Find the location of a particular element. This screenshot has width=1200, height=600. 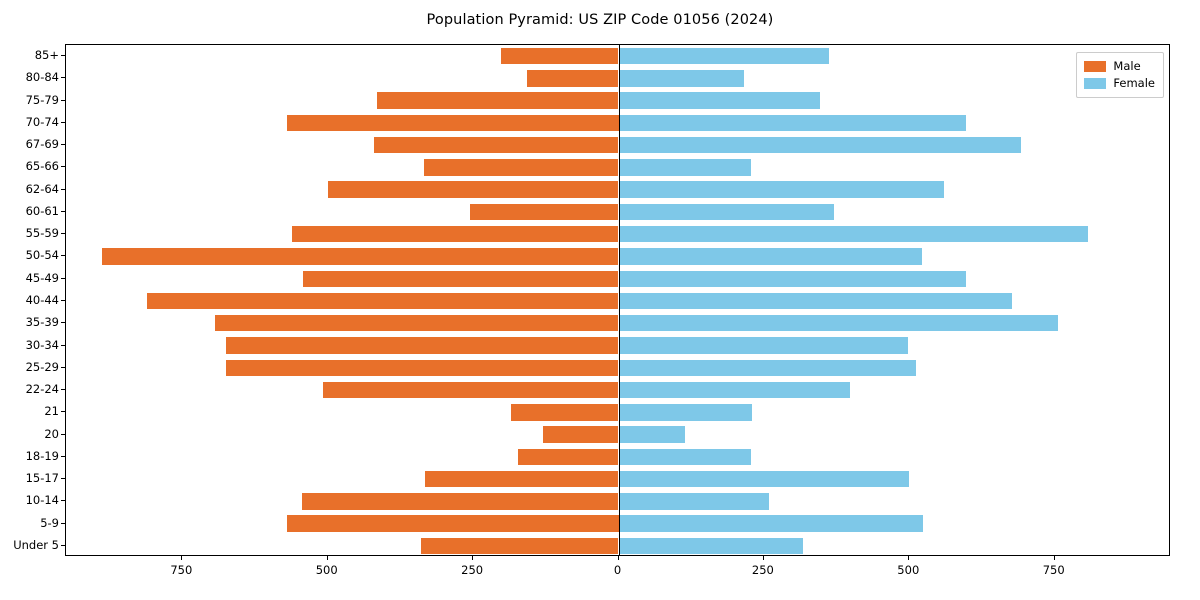

y-axis-tick-label: 50-54 is located at coordinates (42, 255).